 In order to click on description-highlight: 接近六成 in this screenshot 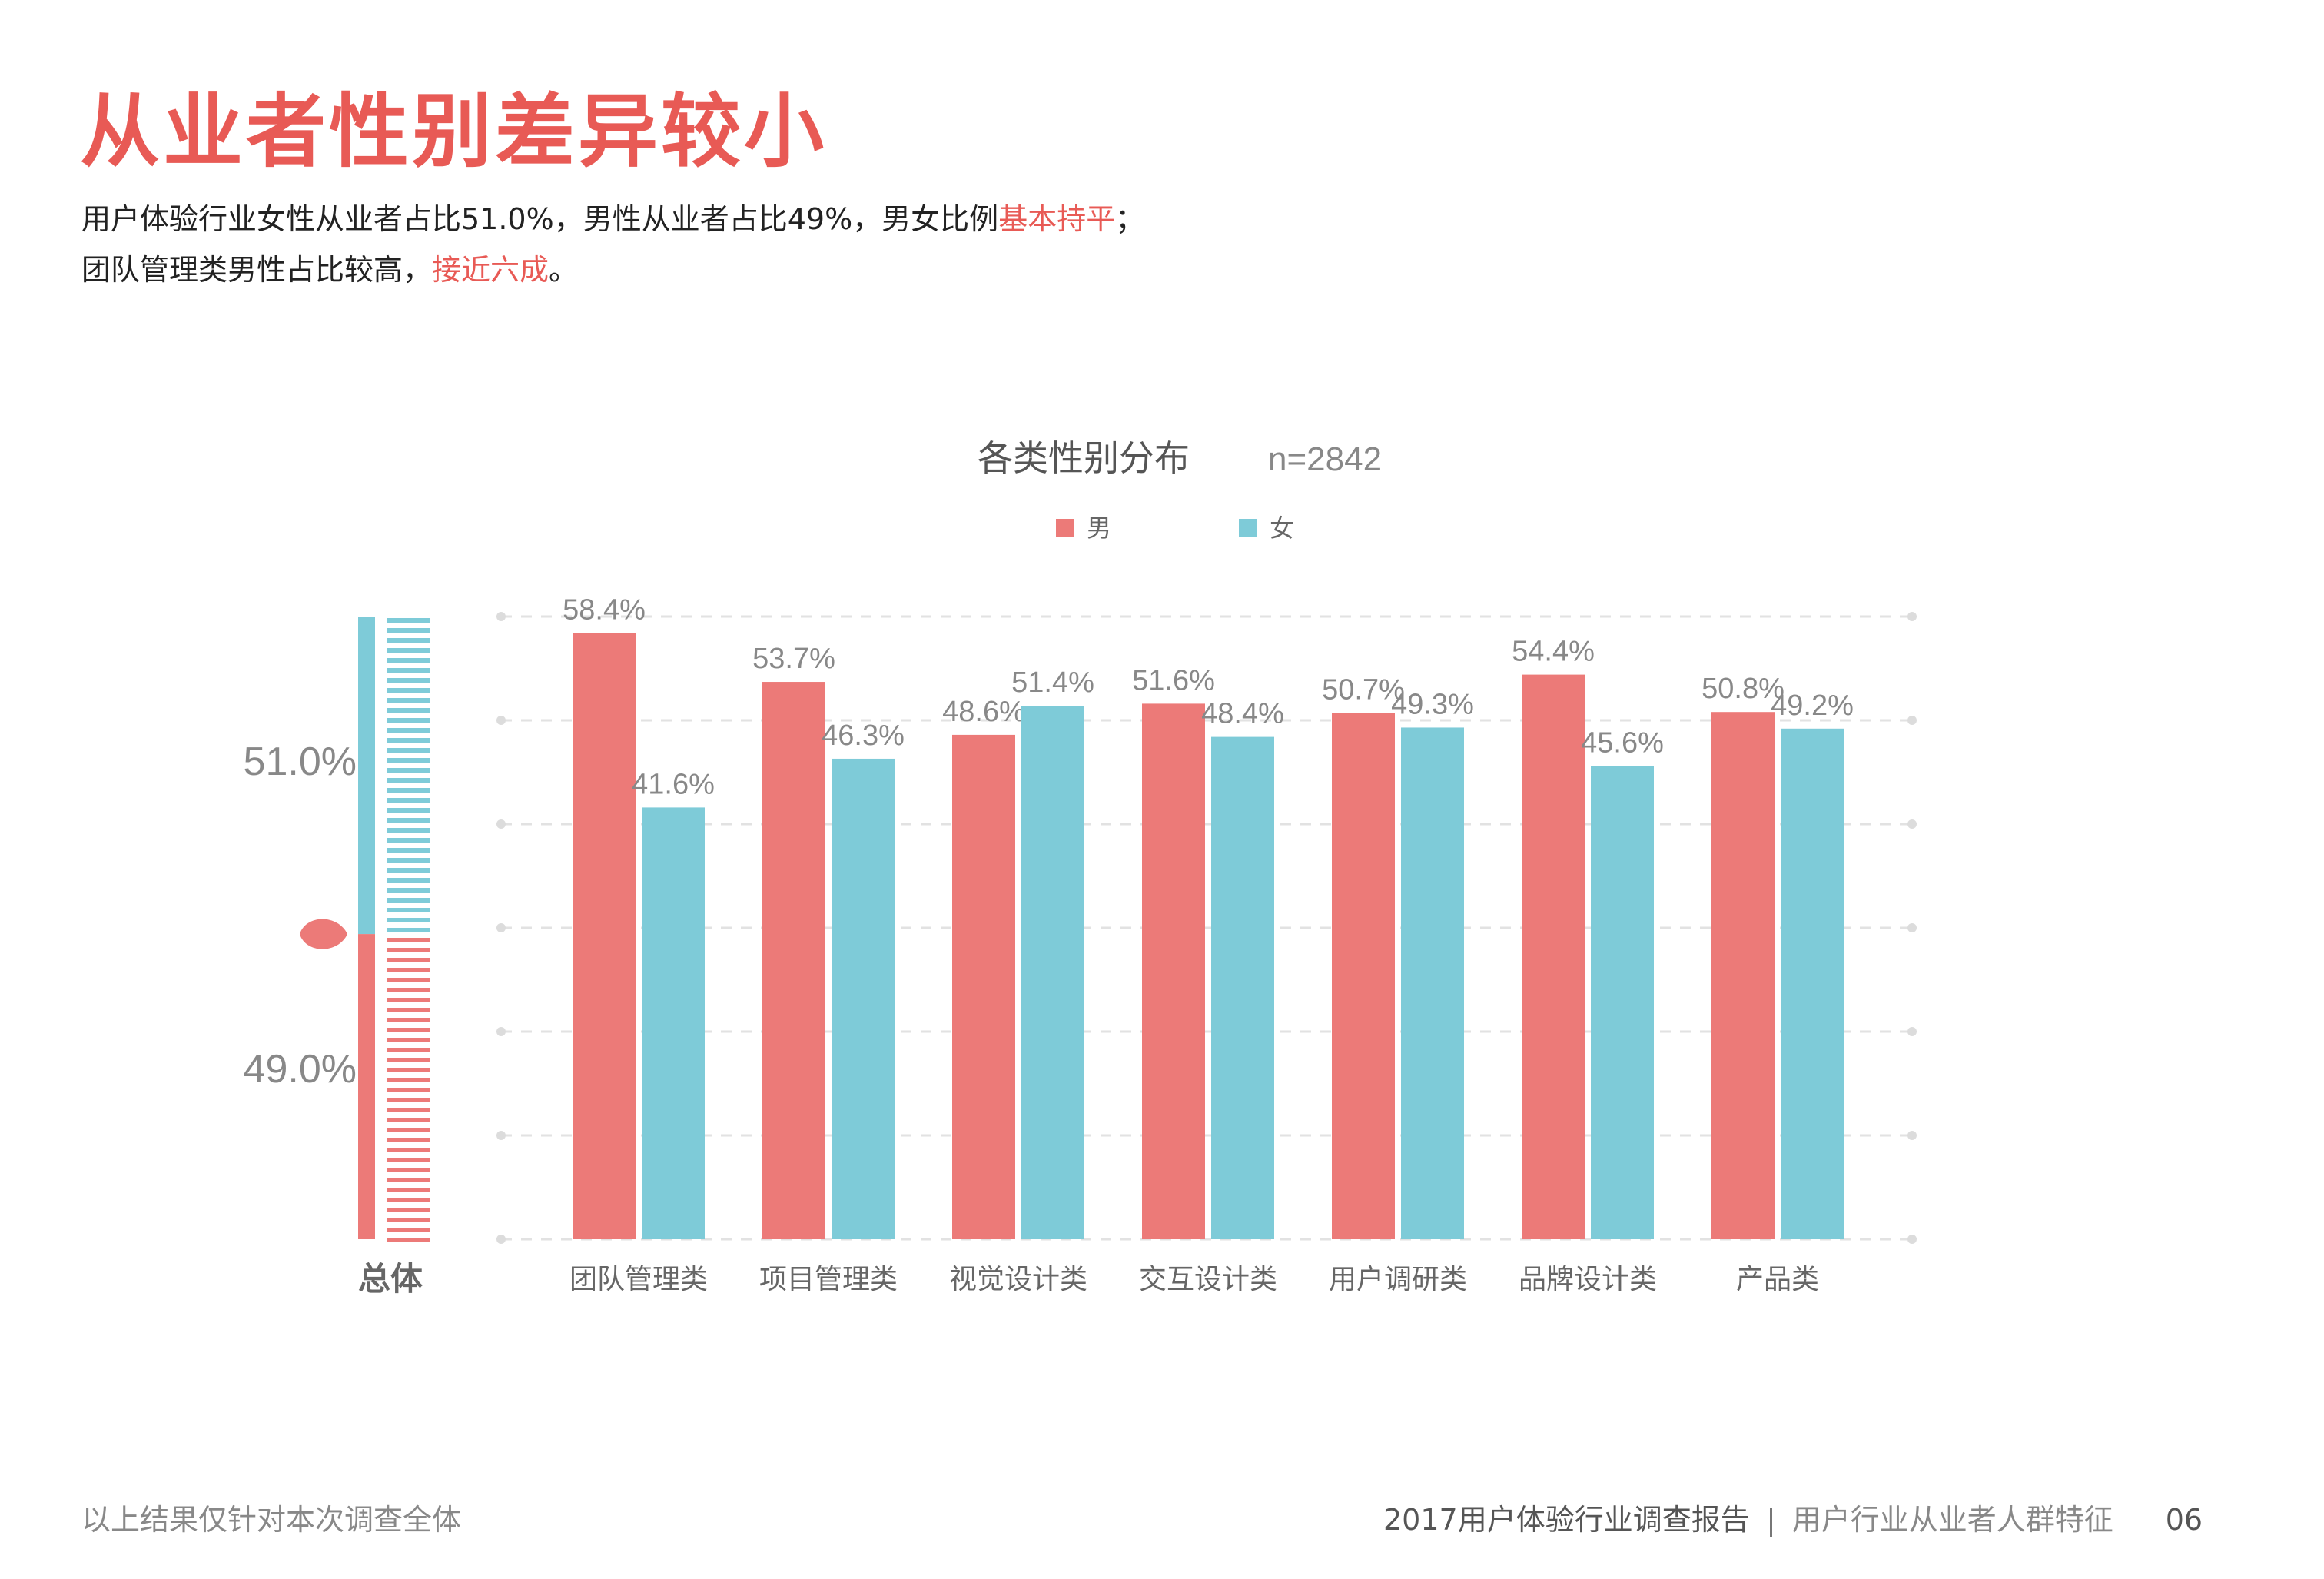, I will do `click(490, 270)`.